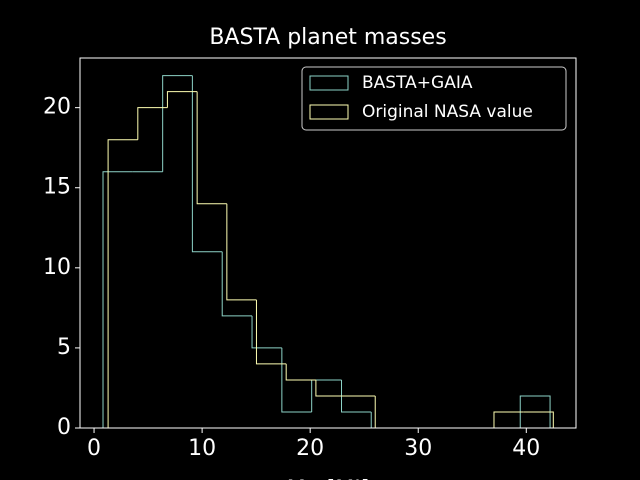 The height and width of the screenshot is (480, 640). Describe the element at coordinates (310, 448) in the screenshot. I see `x-tick-label: 20` at that location.